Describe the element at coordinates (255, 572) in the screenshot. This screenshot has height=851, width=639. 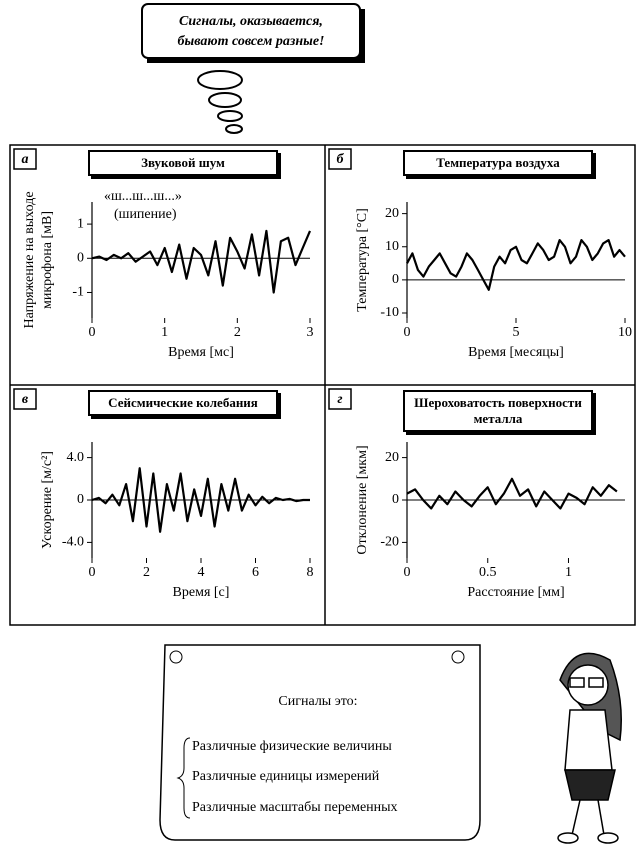
I see `x-tick-label: 6` at that location.